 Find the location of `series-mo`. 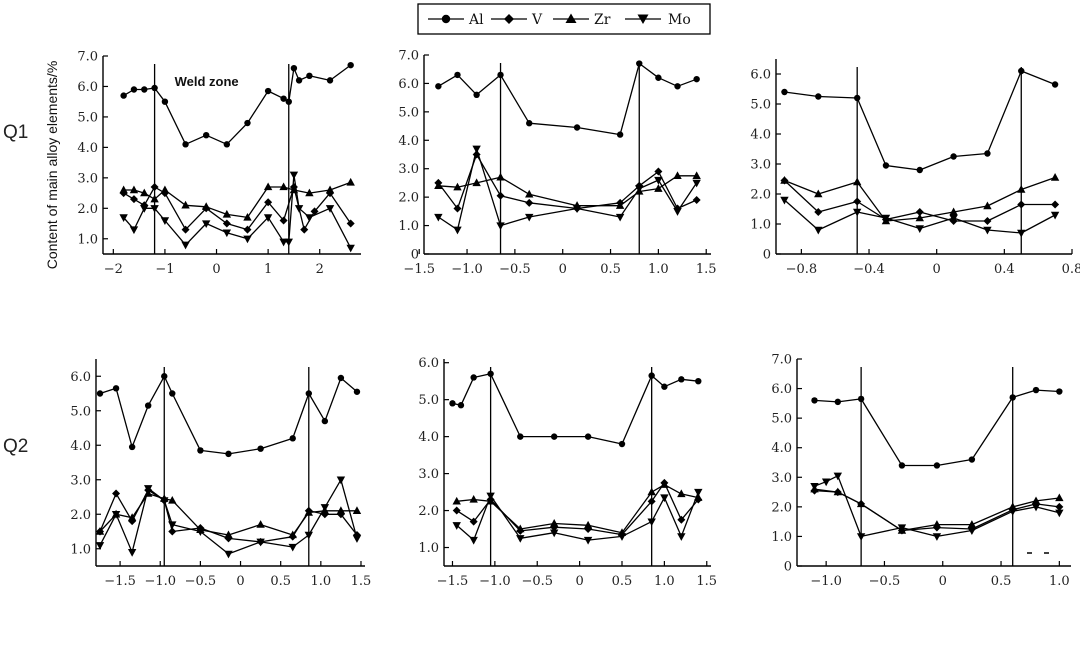

series-mo is located at coordinates (237, 212).